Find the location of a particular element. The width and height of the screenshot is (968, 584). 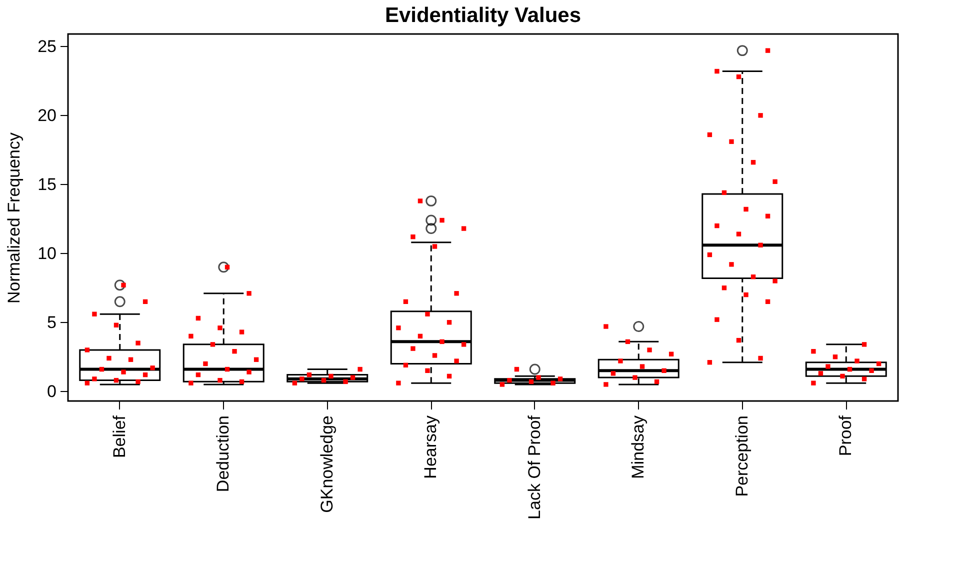

y-tick-label: 25 is located at coordinates (47, 46).